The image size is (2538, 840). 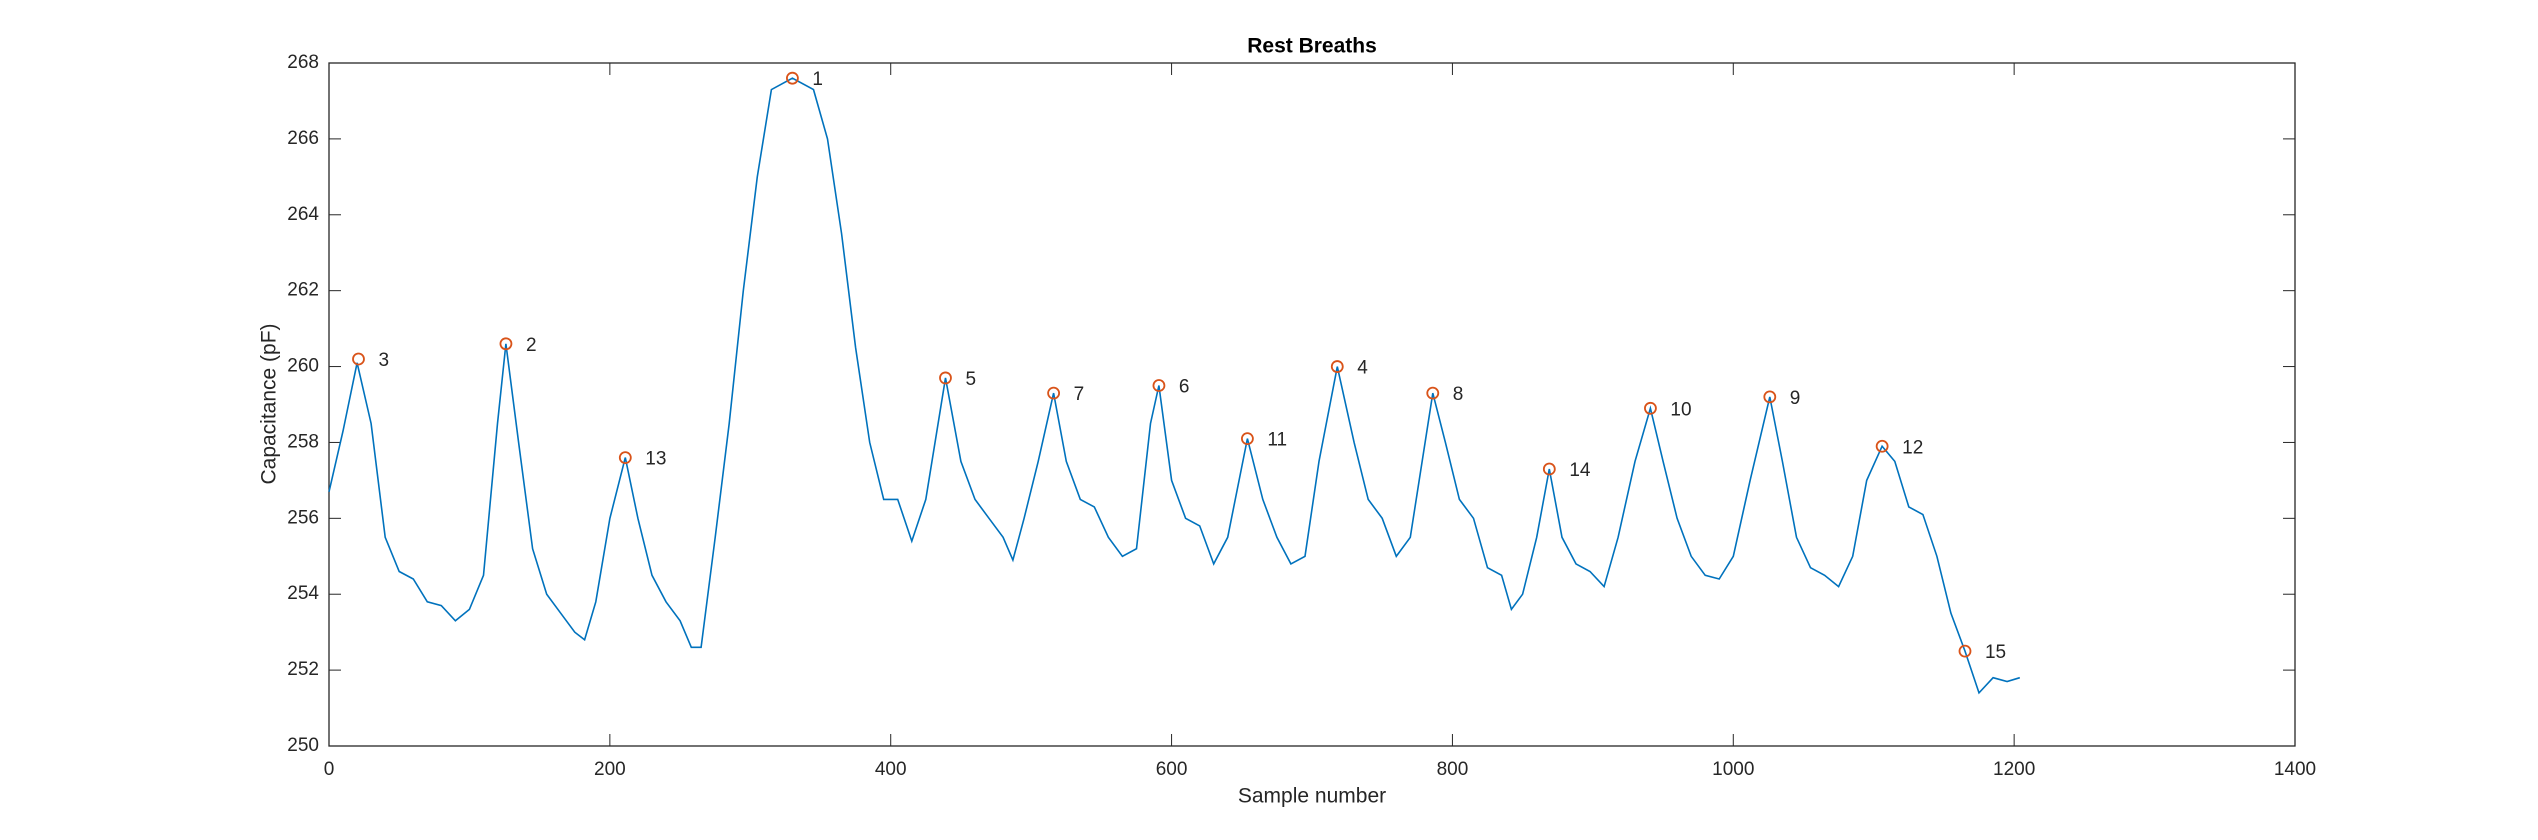 What do you see at coordinates (1795, 398) in the screenshot?
I see `peak-label: 9` at bounding box center [1795, 398].